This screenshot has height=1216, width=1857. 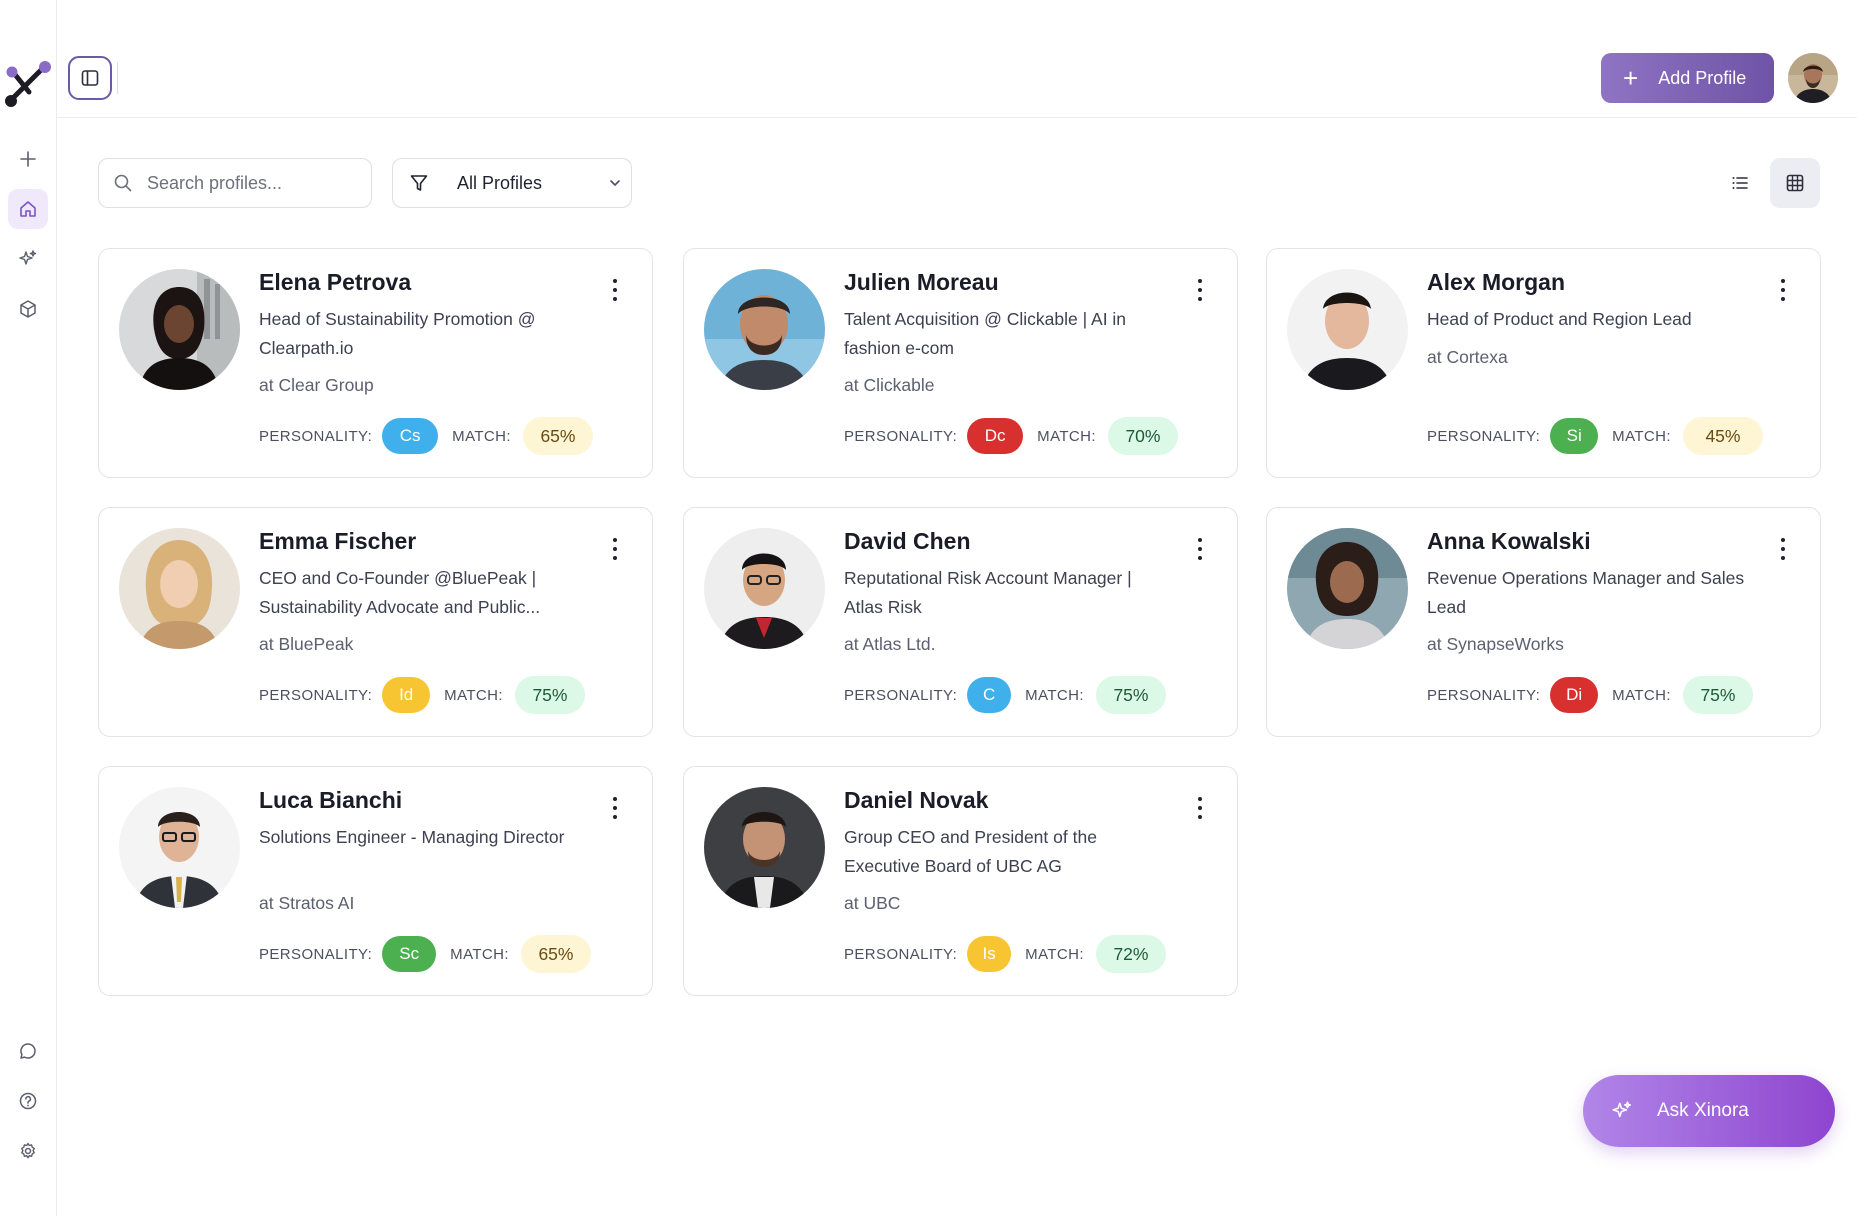 What do you see at coordinates (500, 182) in the screenshot?
I see `filter-label: All Profiles` at bounding box center [500, 182].